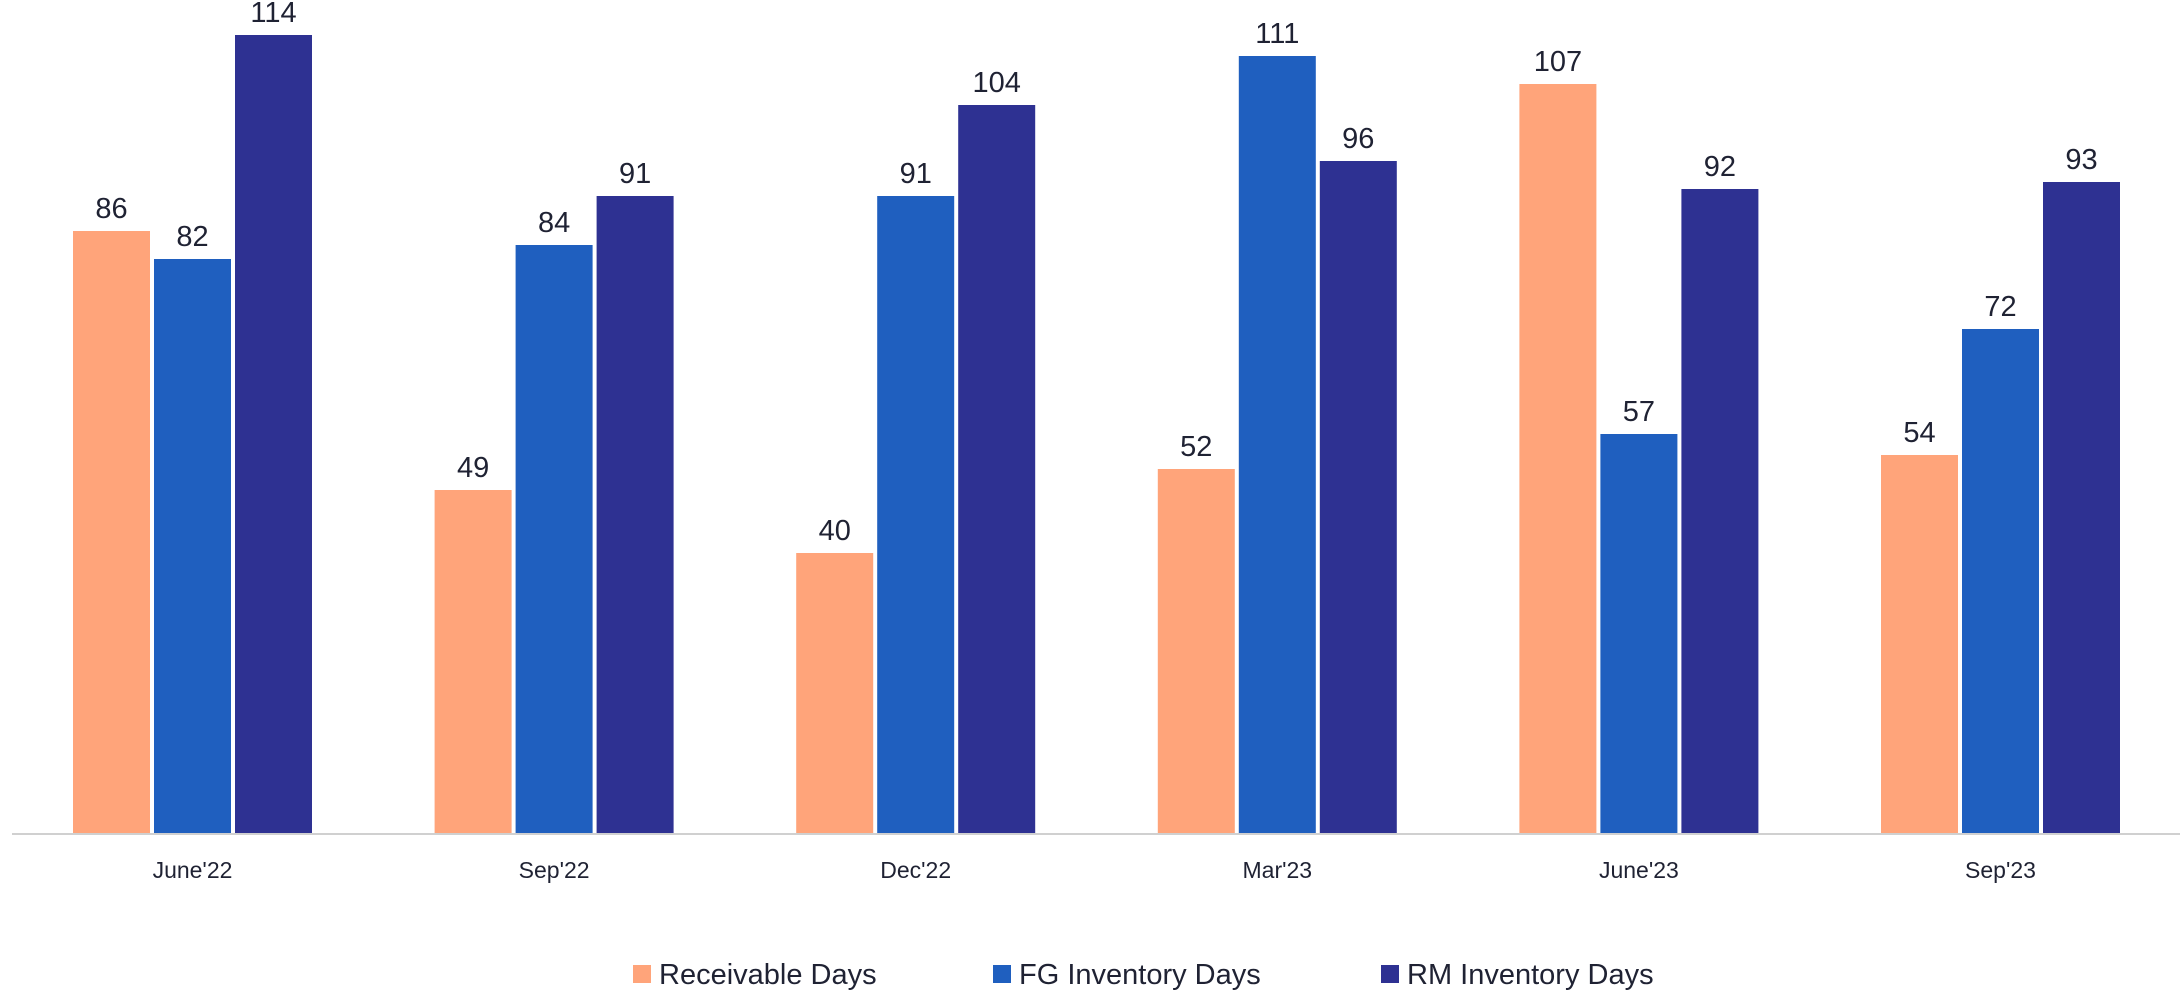  What do you see at coordinates (1358, 139) in the screenshot?
I see `data-label-rm-inventory-days-mar-23: 96` at bounding box center [1358, 139].